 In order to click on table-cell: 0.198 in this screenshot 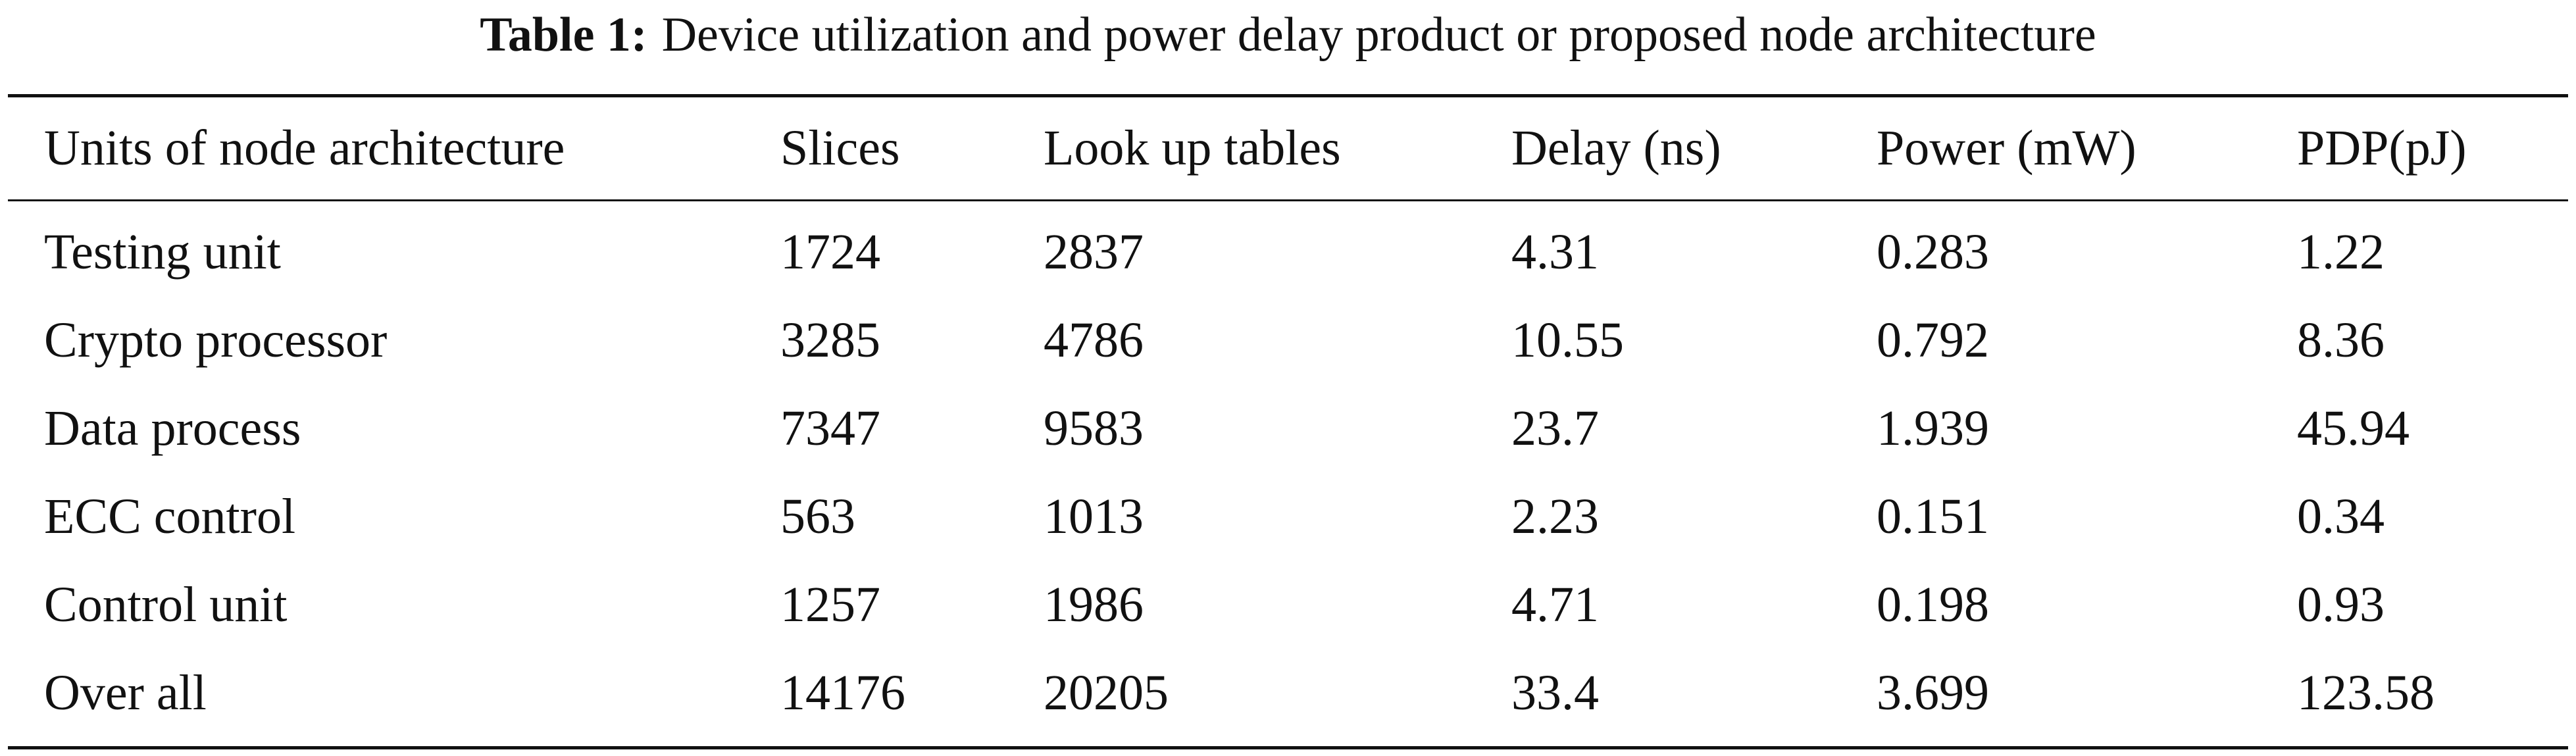, I will do `click(1933, 604)`.